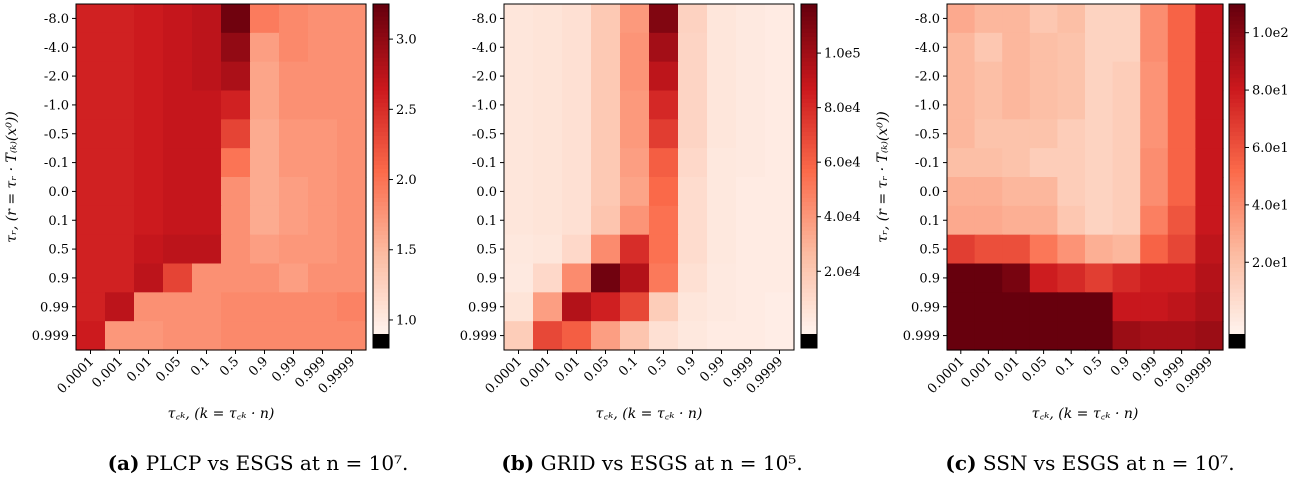 This screenshot has width=1302, height=487. I want to click on subfigure-caption: (b) GRID vs ESGS at n = 10⁵., so click(651, 463).